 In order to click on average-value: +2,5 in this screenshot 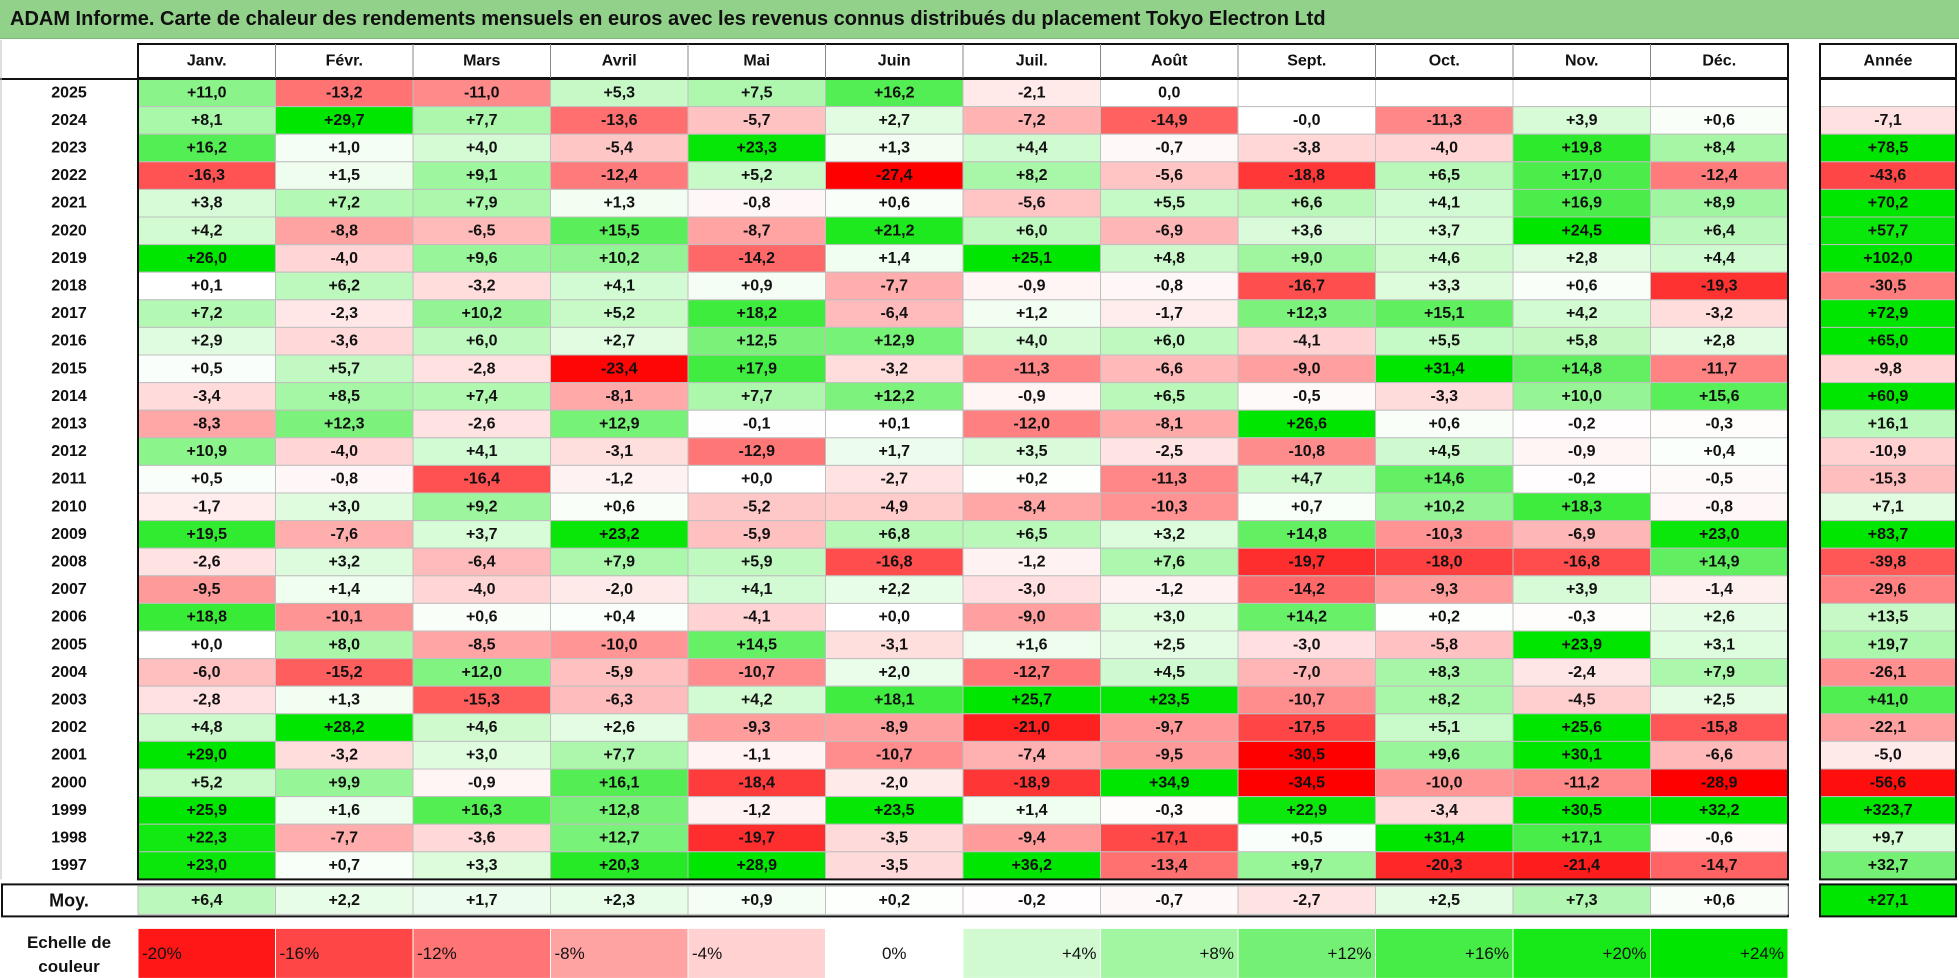, I will do `click(1444, 900)`.